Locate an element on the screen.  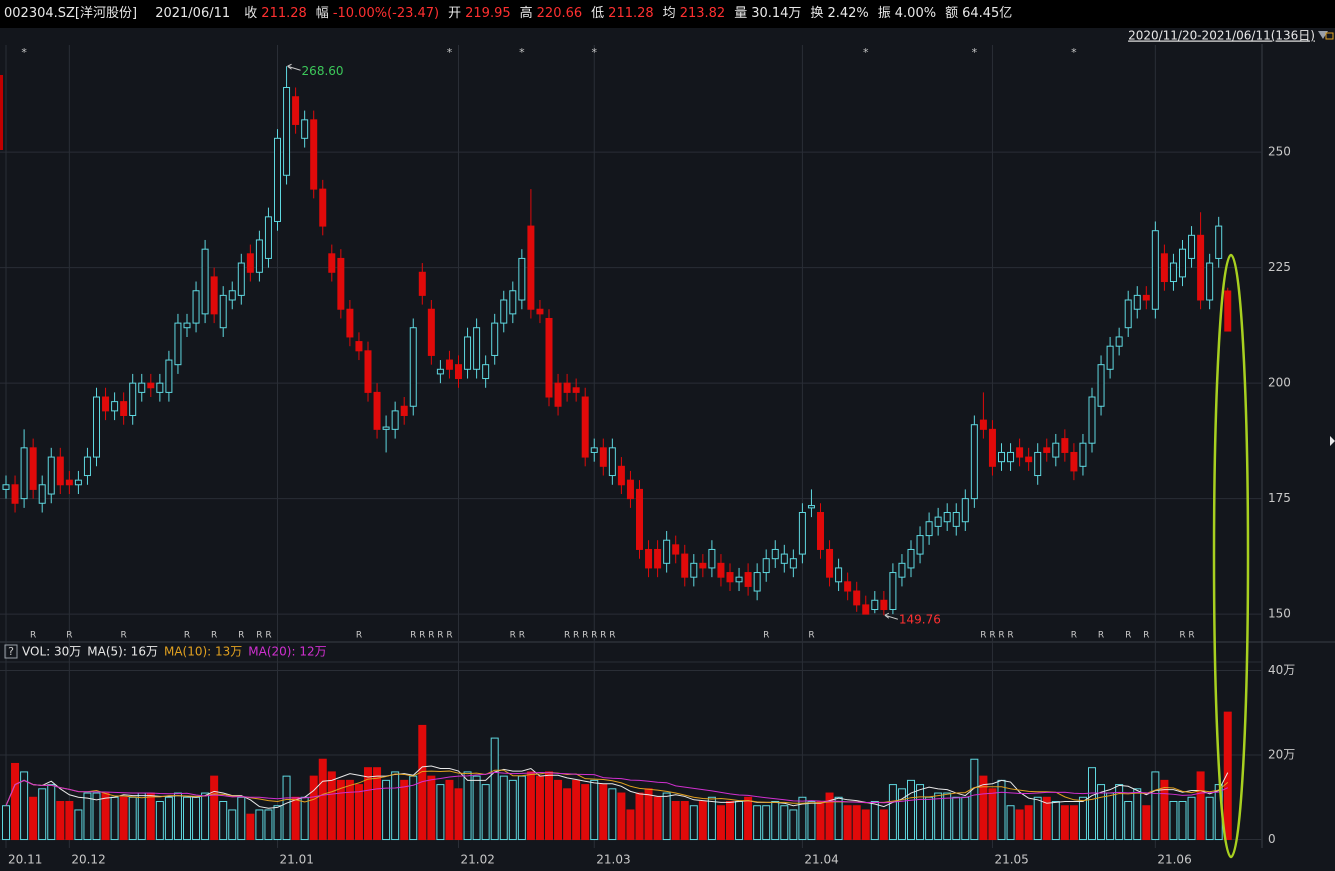
expand-arrow is located at coordinates (1332, 441).